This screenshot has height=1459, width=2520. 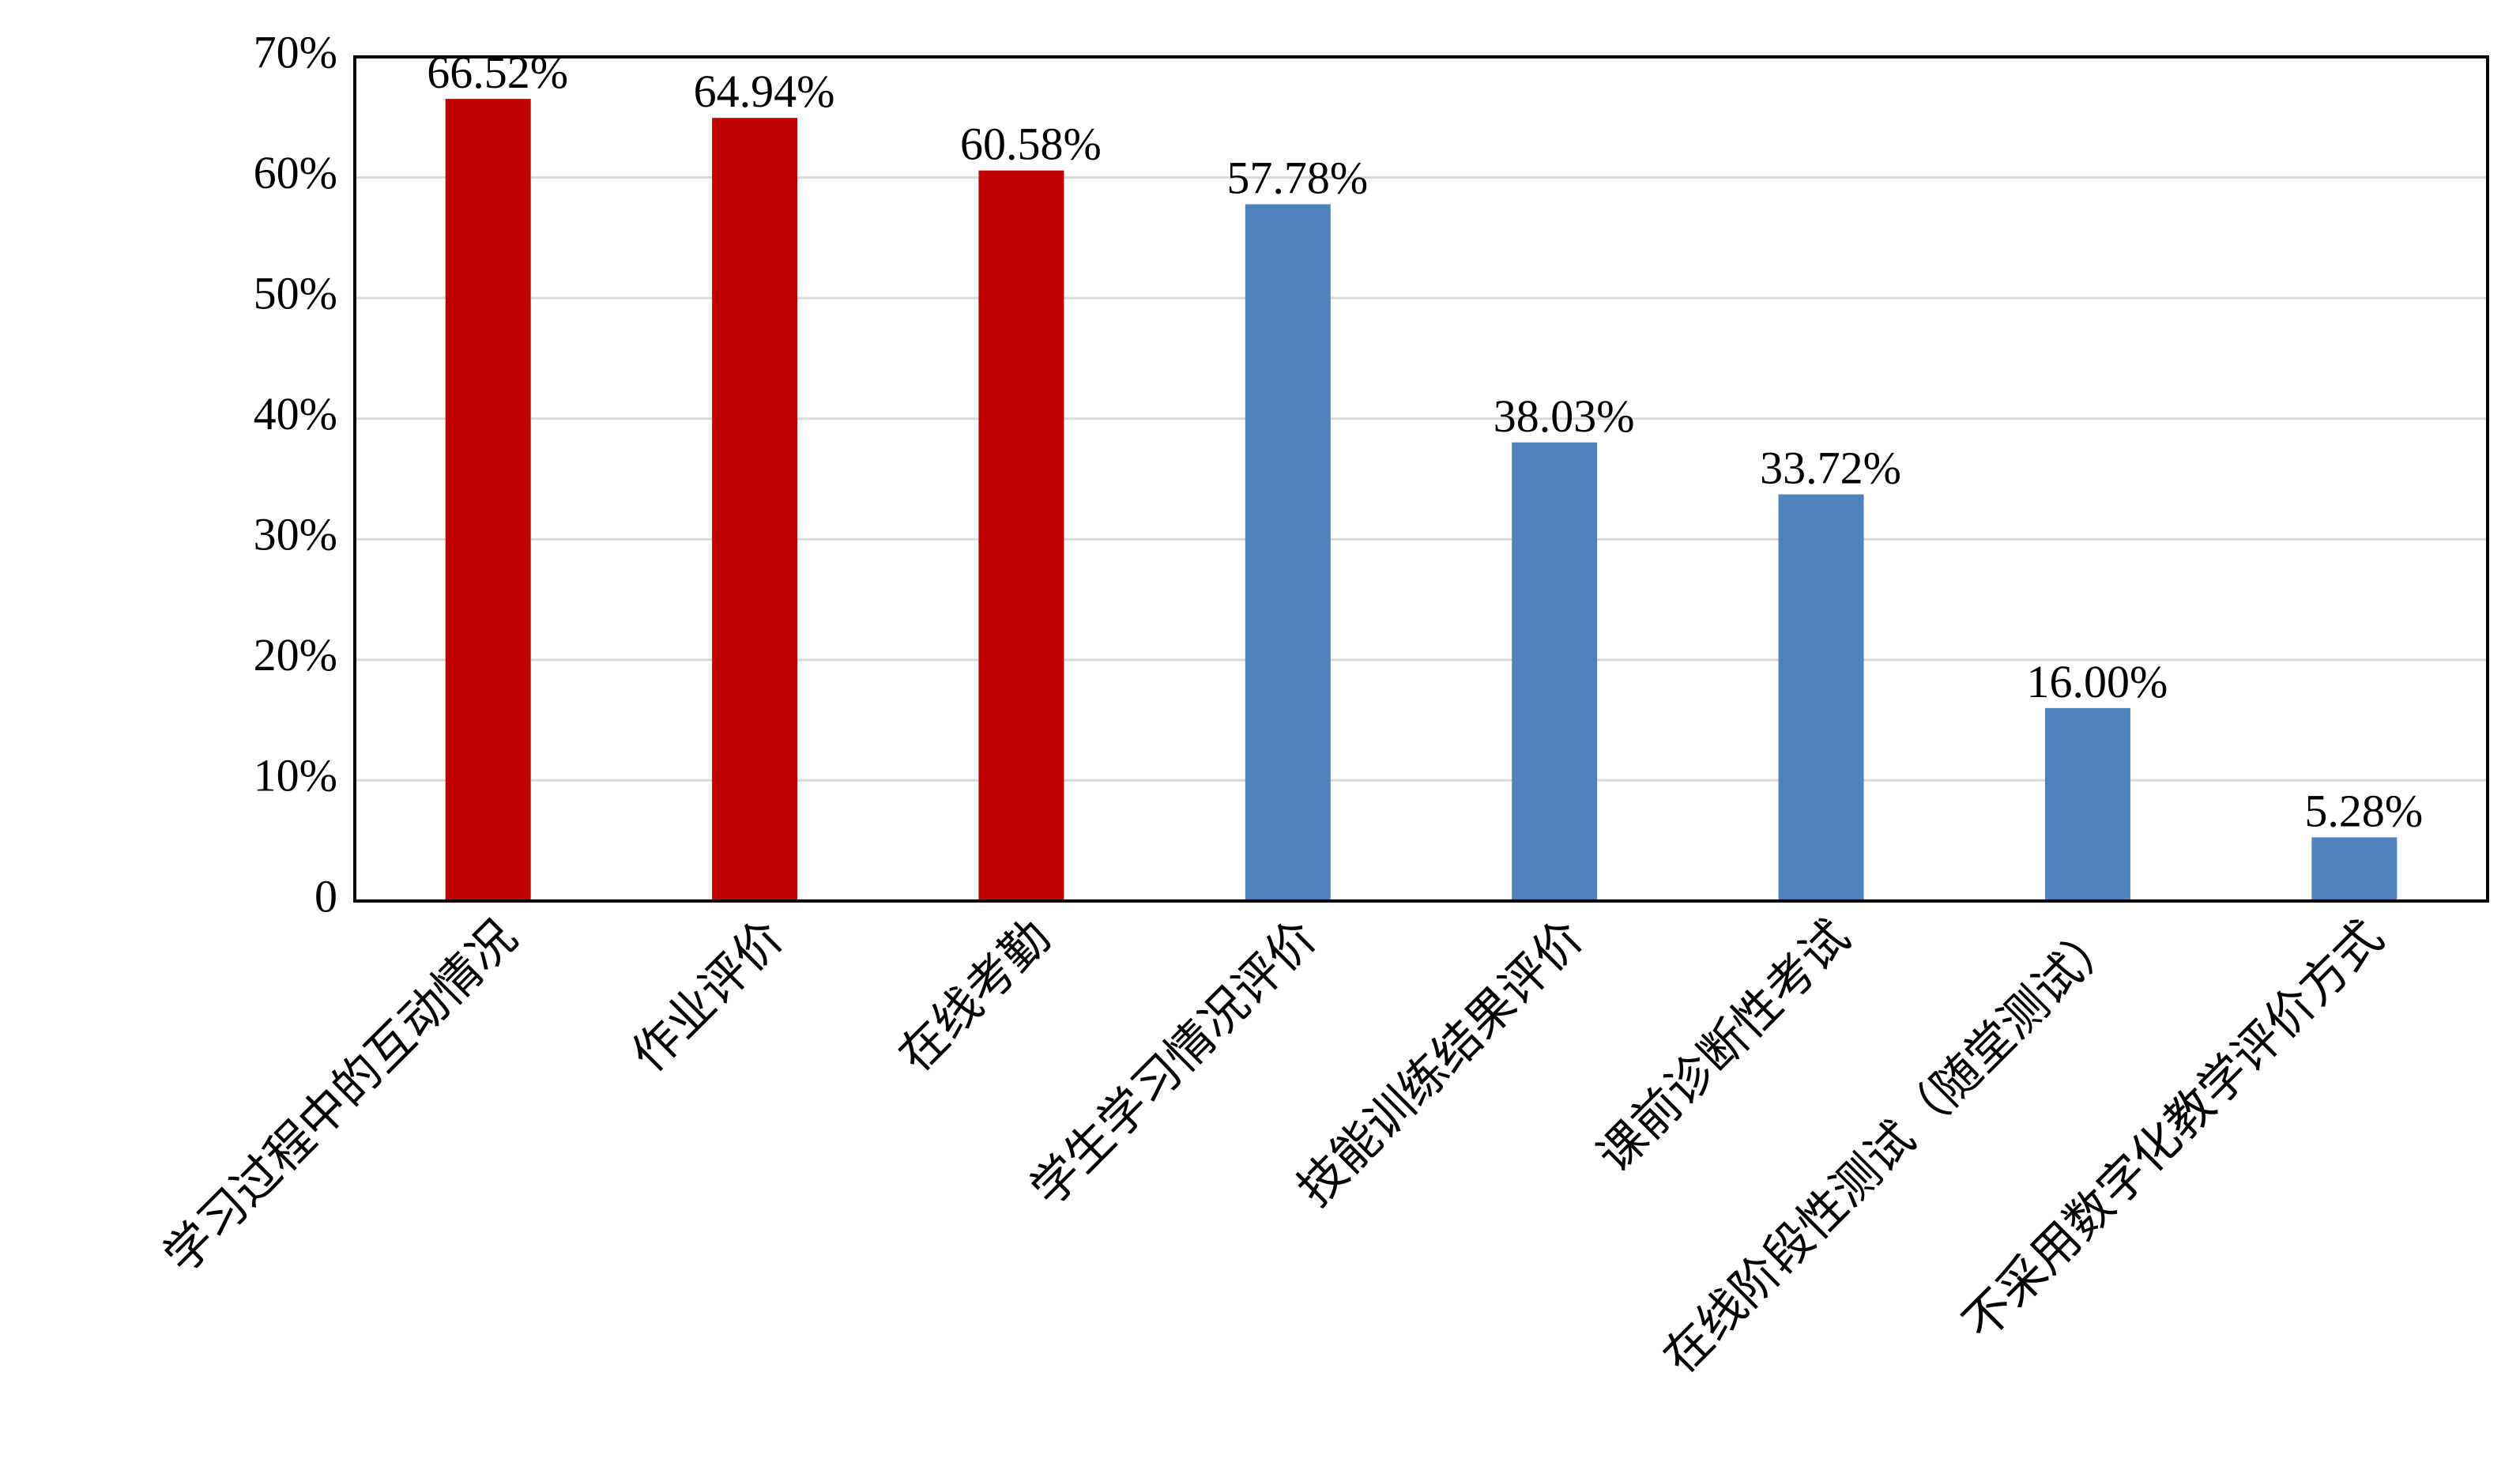 I want to click on value-label: 5.28%, so click(x=2363, y=811).